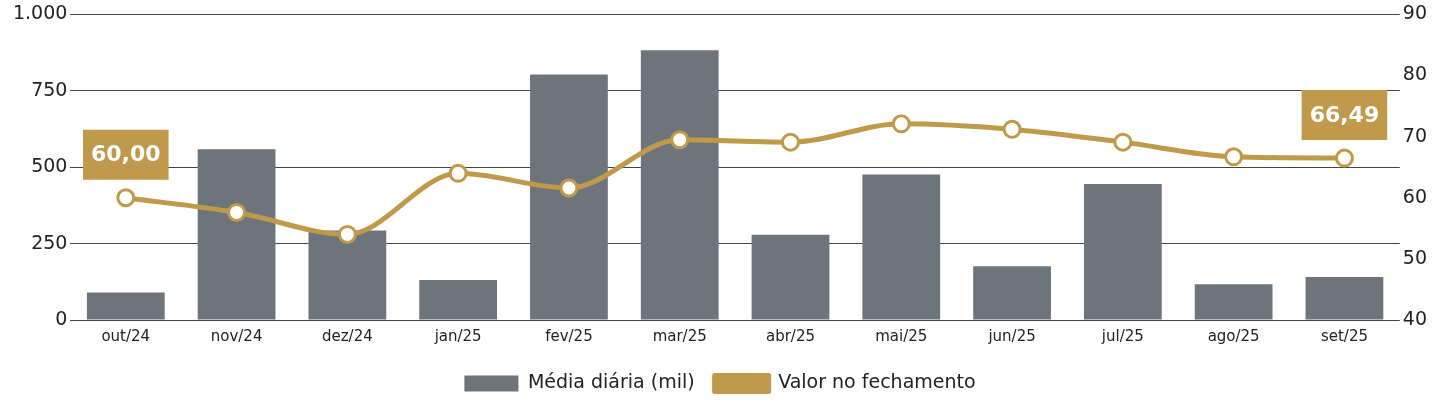 This screenshot has width=1440, height=403. I want to click on x-tick-label: set/25, so click(1344, 335).